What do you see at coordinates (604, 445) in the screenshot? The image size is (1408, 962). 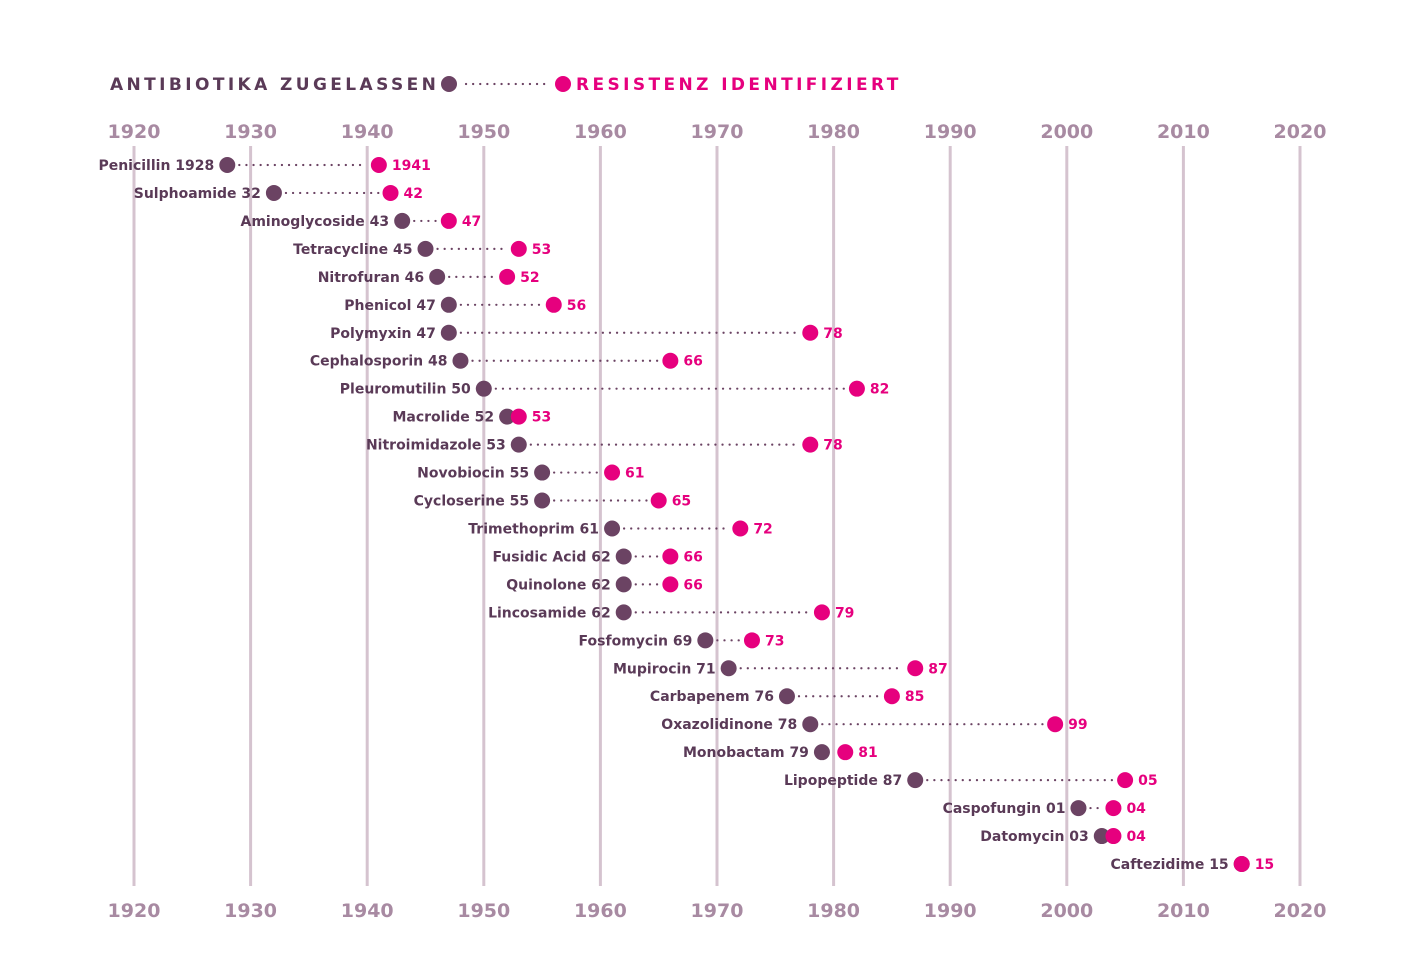 I see `row-10: Nitroimidazole 53 78` at bounding box center [604, 445].